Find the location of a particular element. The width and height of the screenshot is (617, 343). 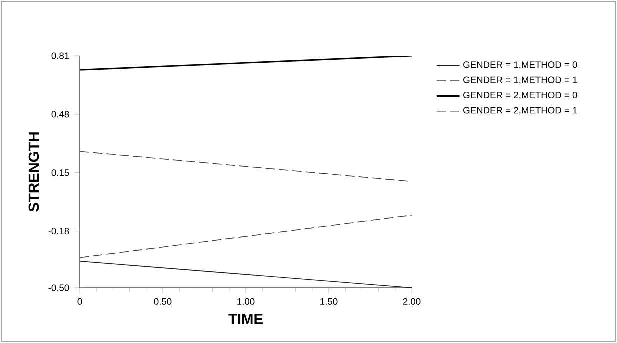

y-tick-label: 0.15 is located at coordinates (61, 173).